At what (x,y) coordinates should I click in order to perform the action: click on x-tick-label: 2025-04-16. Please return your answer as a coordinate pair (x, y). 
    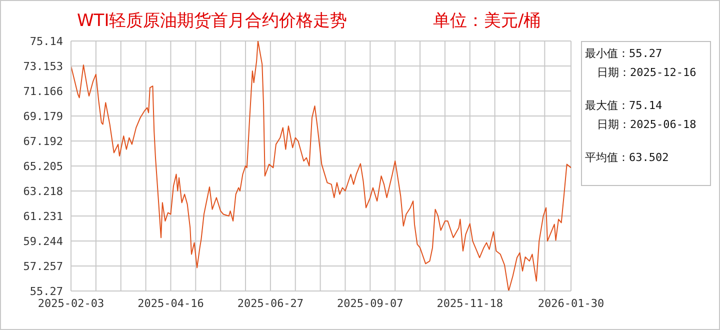
    Looking at the image, I should click on (171, 303).